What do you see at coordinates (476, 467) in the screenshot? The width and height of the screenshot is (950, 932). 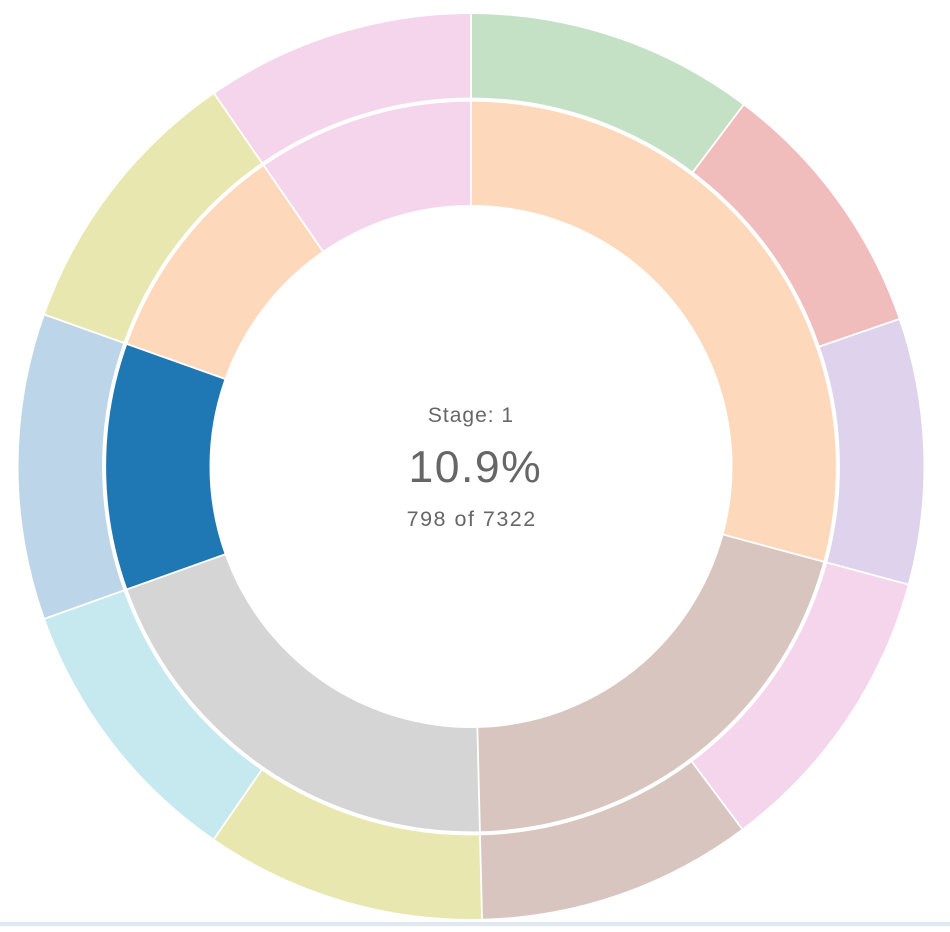 I see `svg-text: 10.9%` at bounding box center [476, 467].